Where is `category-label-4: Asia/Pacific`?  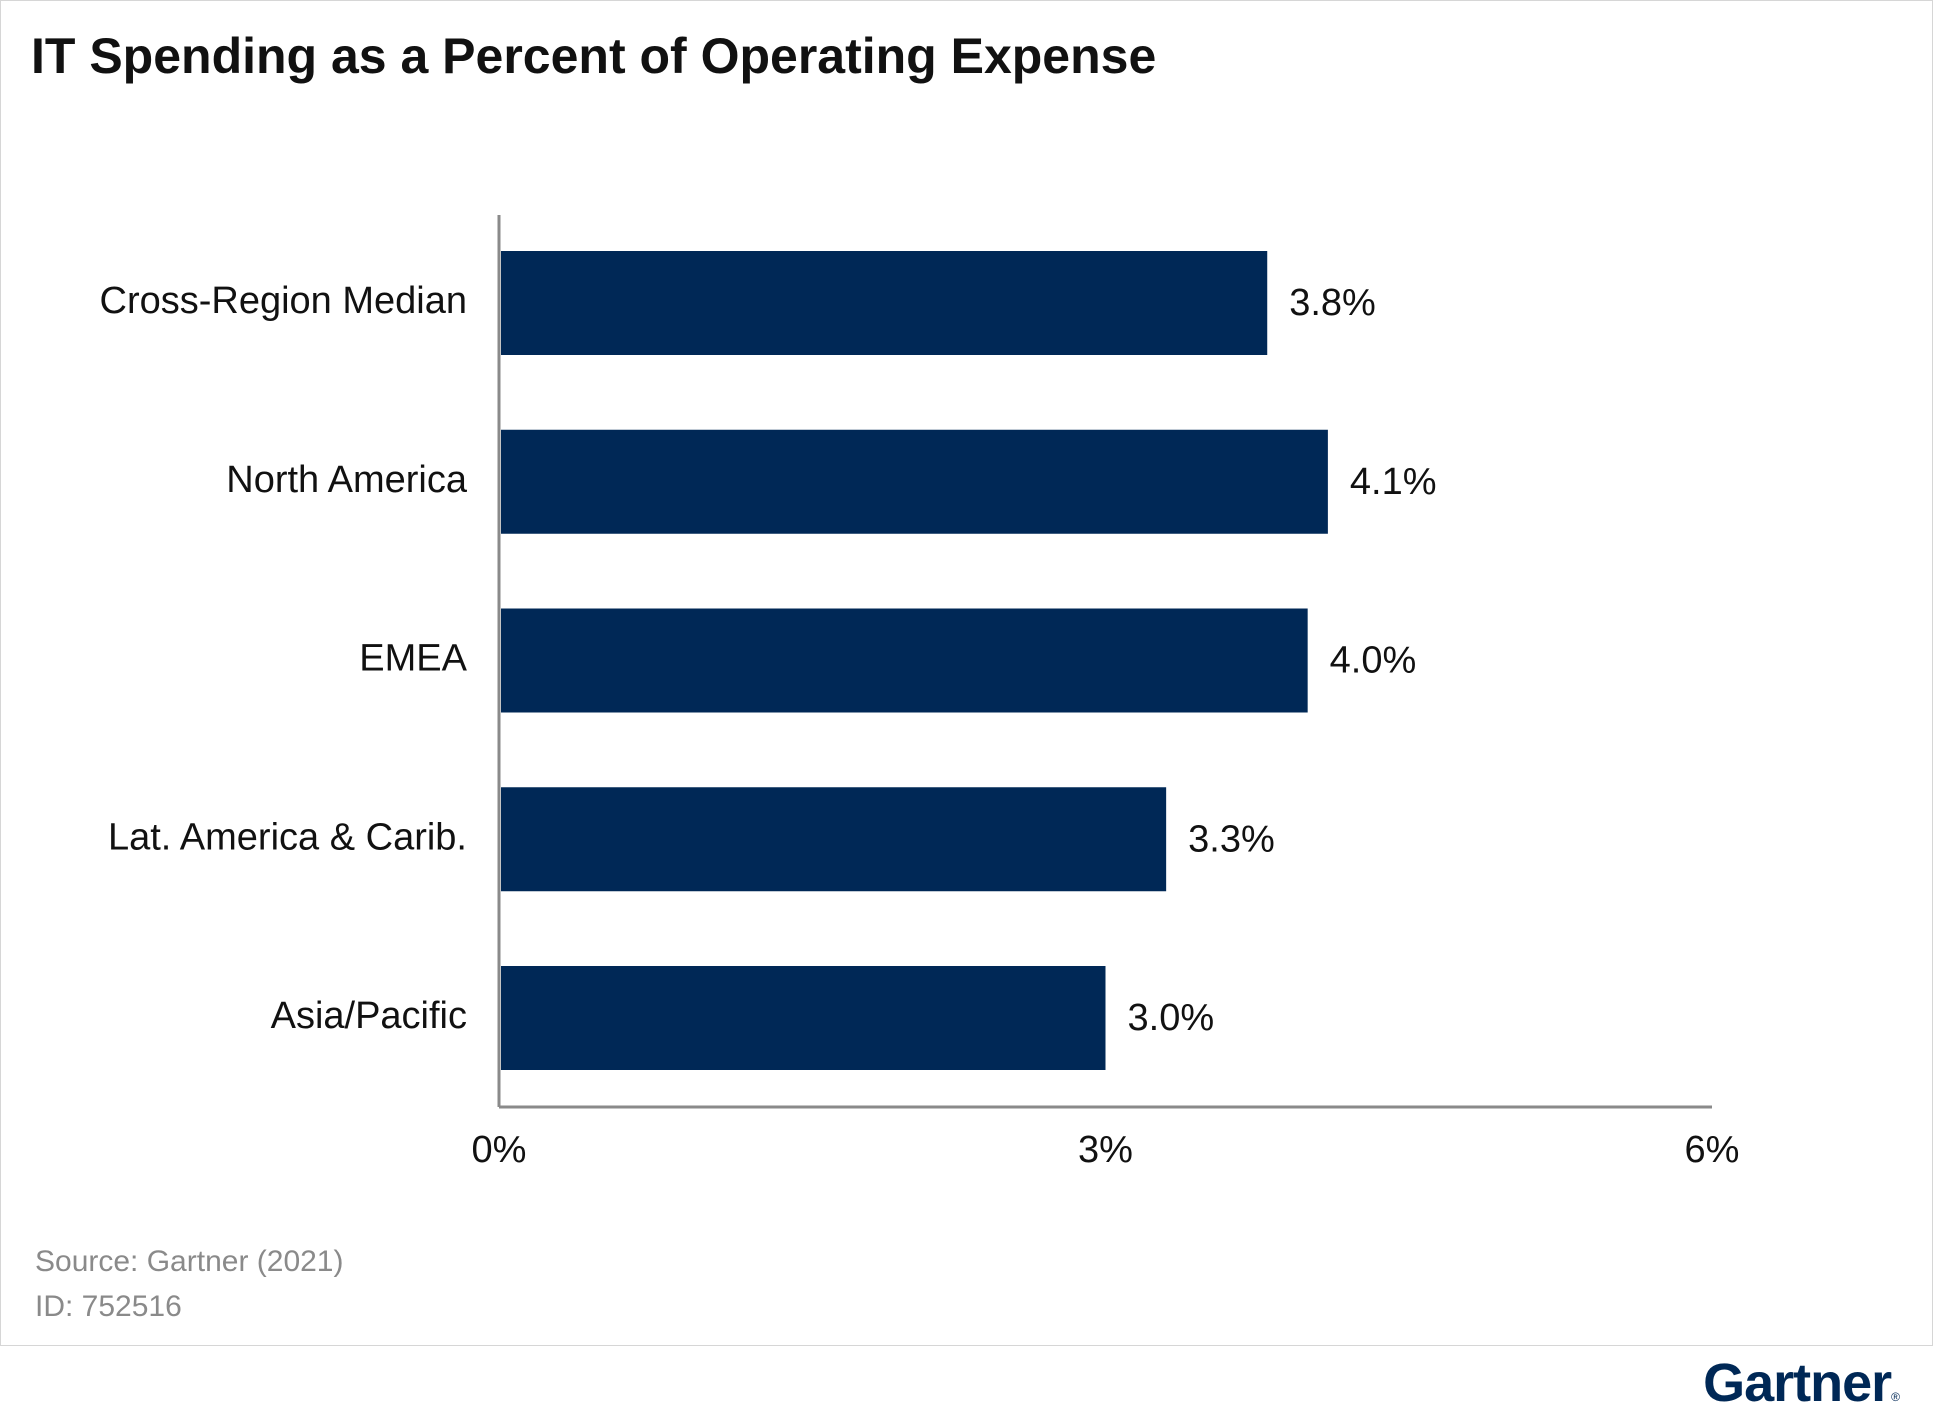 category-label-4: Asia/Pacific is located at coordinates (369, 1016).